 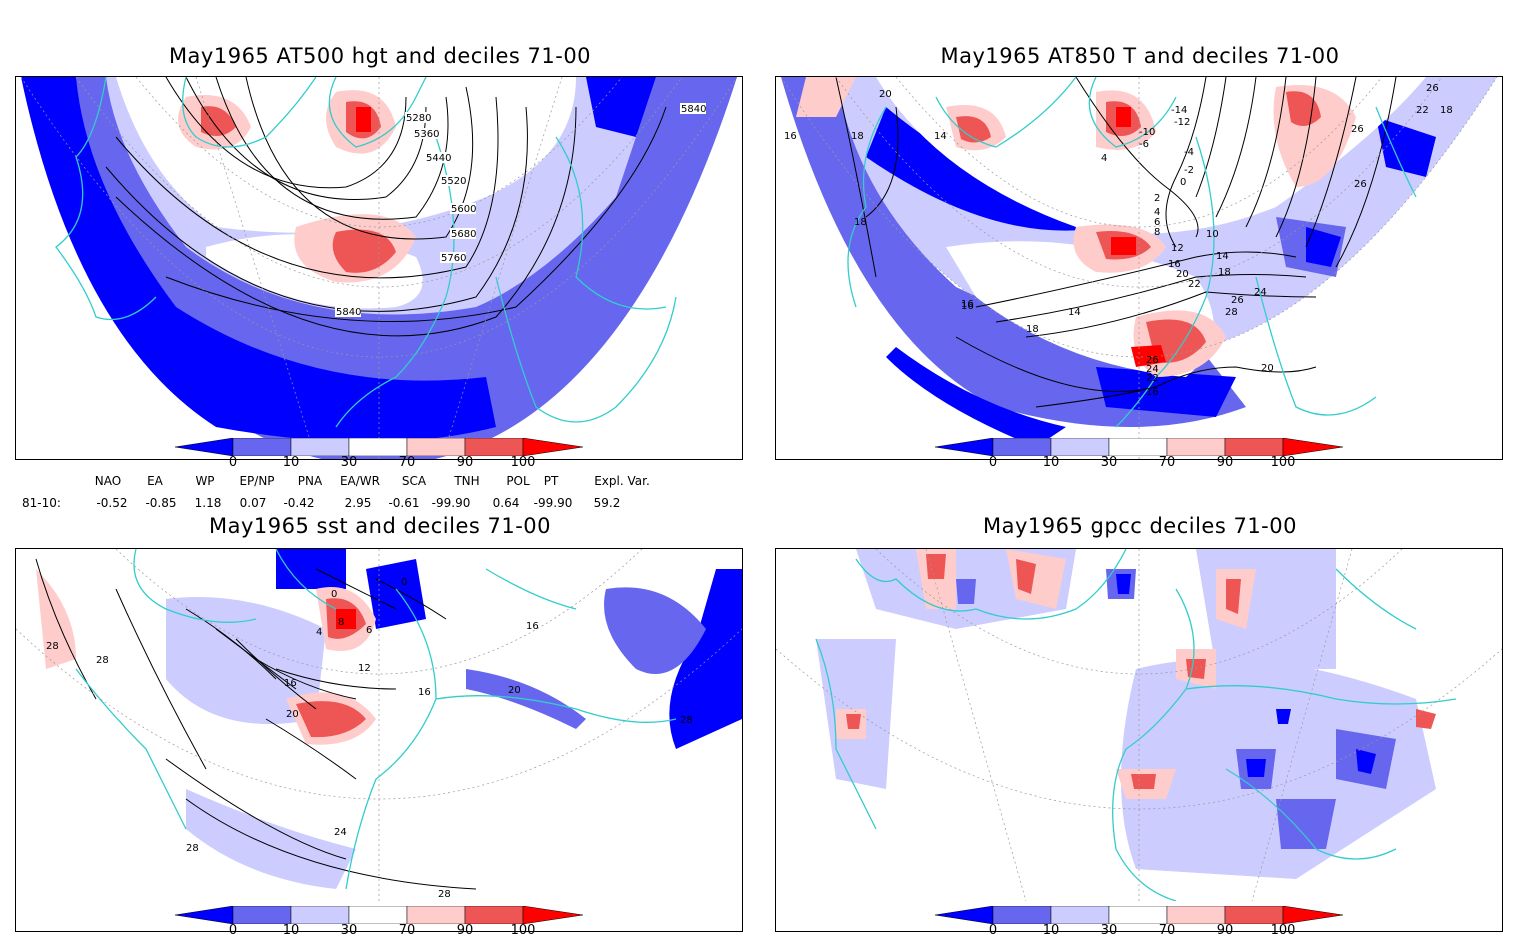 What do you see at coordinates (1144, 144) in the screenshot?
I see `p2-contour-label: -6` at bounding box center [1144, 144].